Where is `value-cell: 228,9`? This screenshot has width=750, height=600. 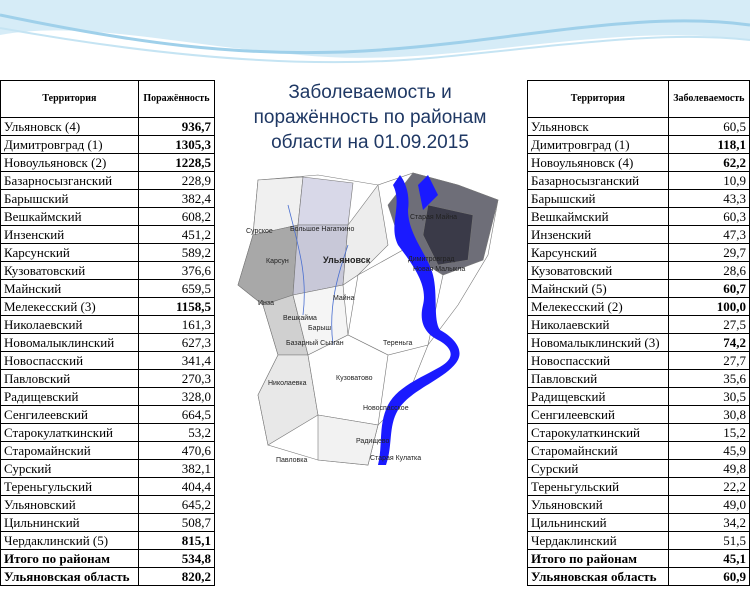 value-cell: 228,9 is located at coordinates (176, 180).